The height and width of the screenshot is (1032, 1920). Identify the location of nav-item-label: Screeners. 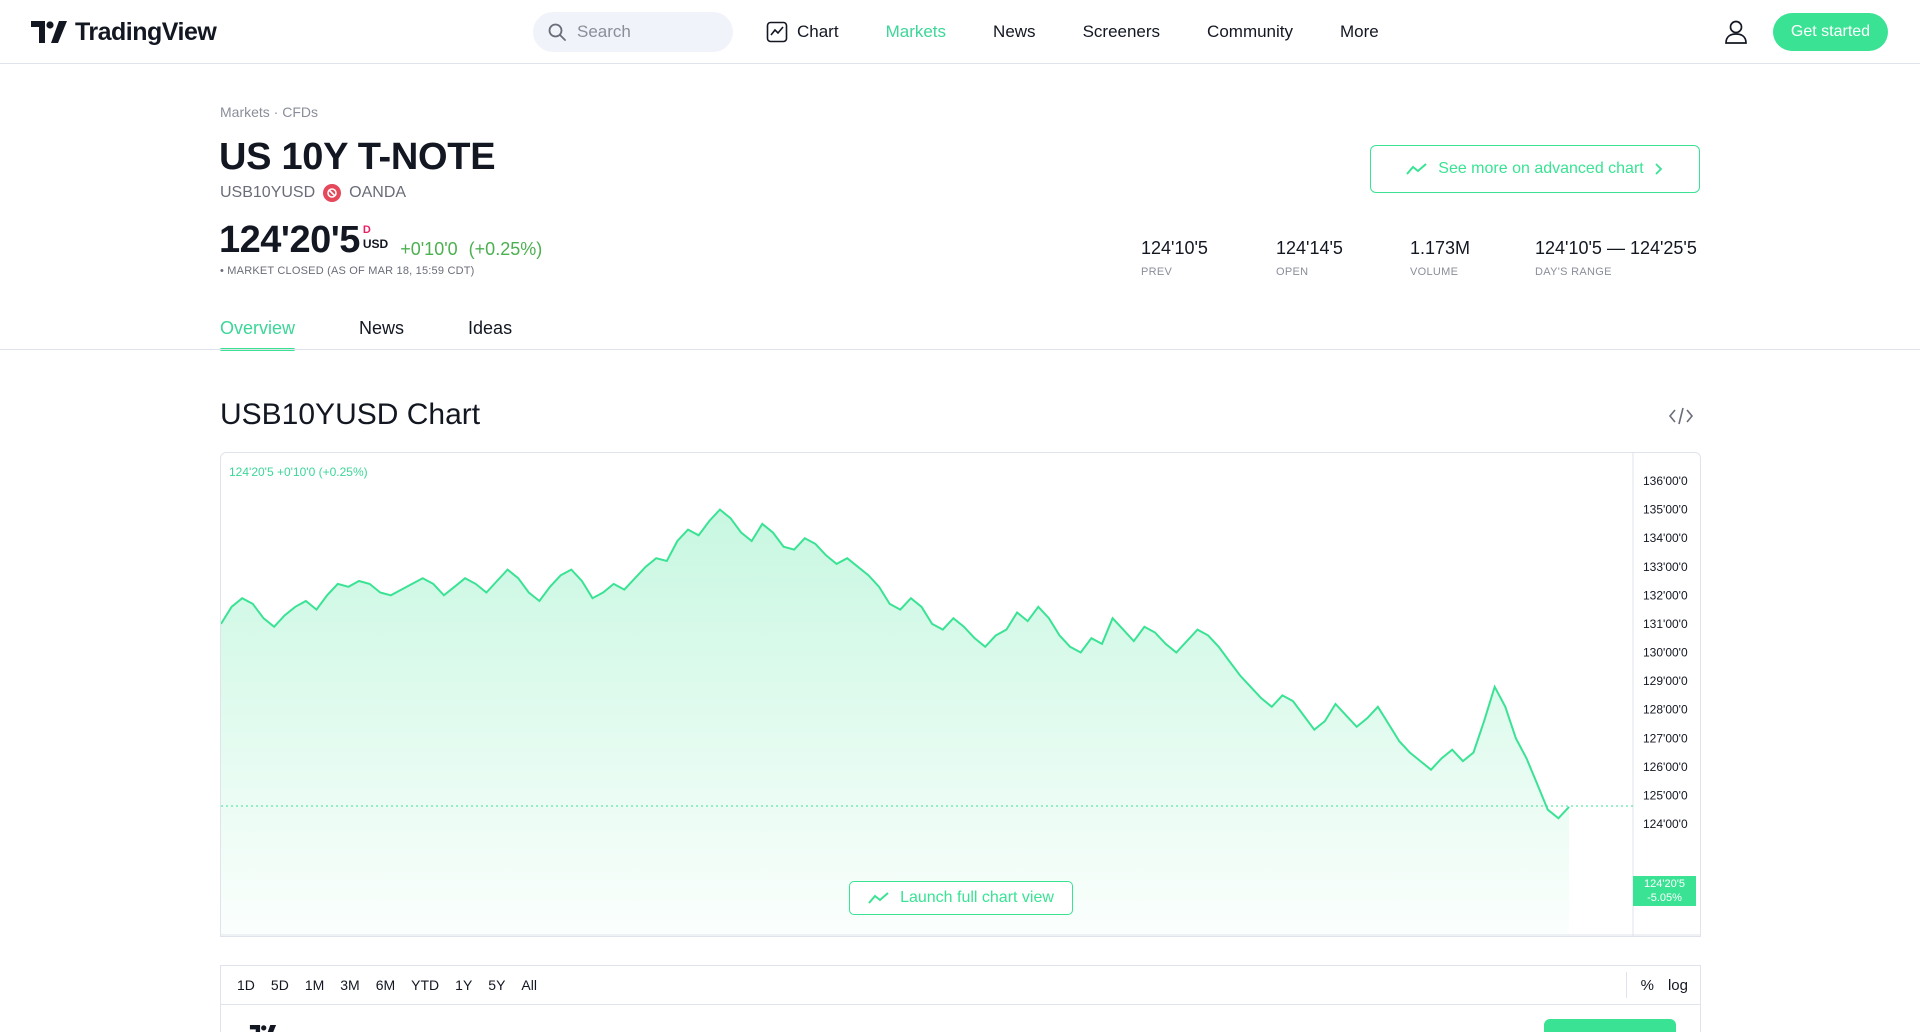
(1121, 31).